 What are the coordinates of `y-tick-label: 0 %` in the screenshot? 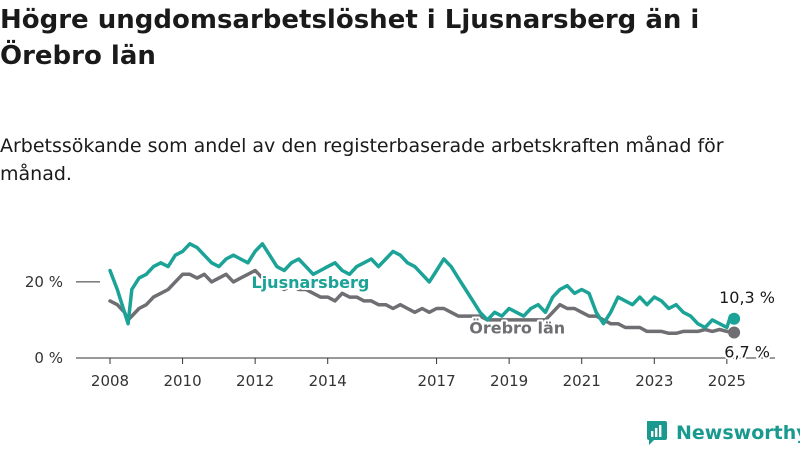 It's located at (48, 358).